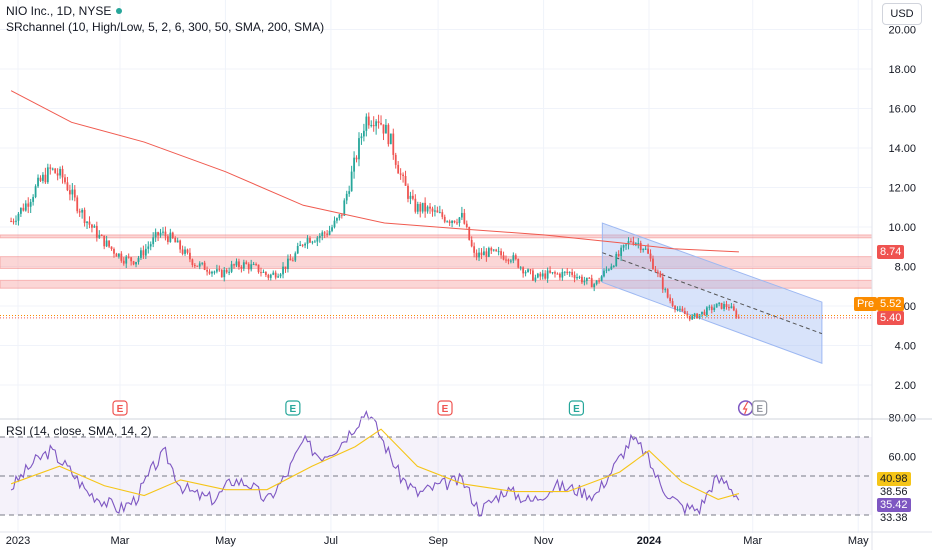 The width and height of the screenshot is (932, 550). I want to click on channel-fill, so click(712, 293).